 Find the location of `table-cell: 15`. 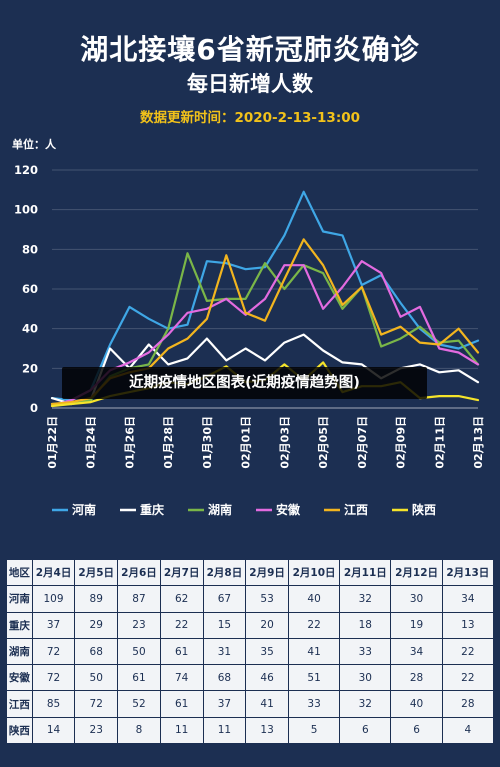

table-cell: 15 is located at coordinates (224, 625).